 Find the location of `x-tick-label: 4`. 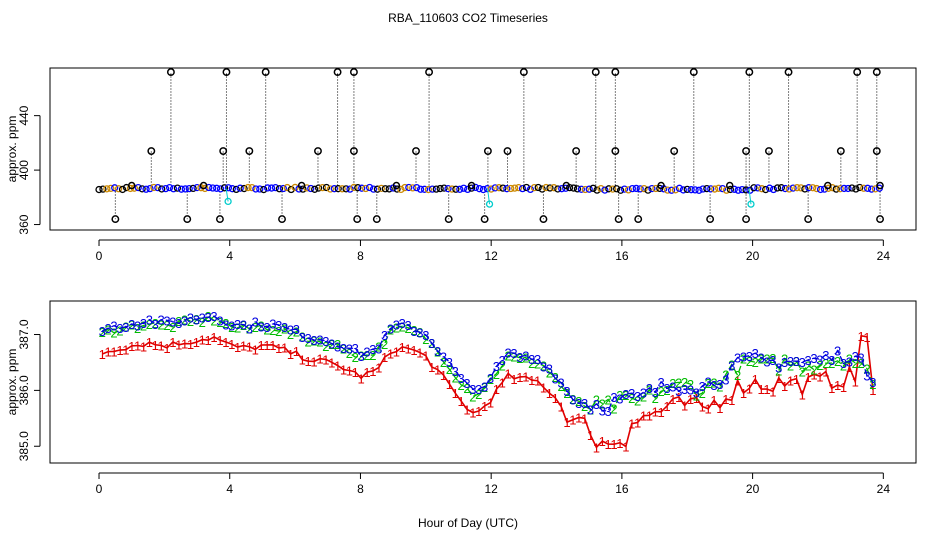

x-tick-label: 4 is located at coordinates (229, 489).